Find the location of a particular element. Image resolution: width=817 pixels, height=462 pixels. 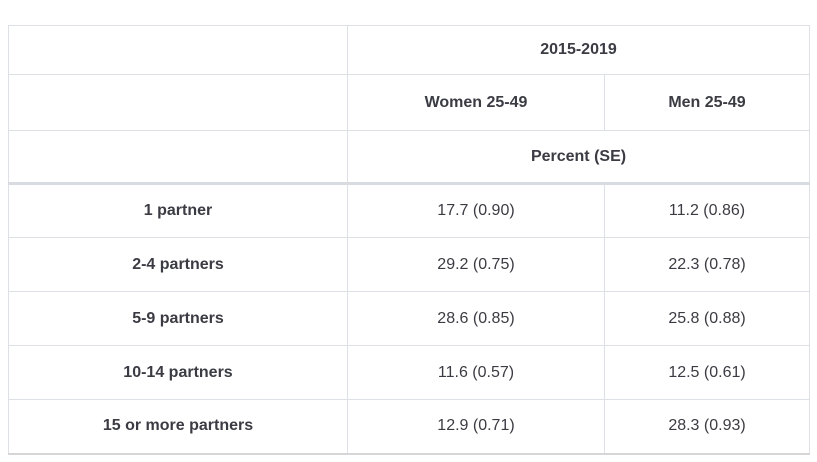

table-row: 1 partner 17.7 (0.90) 11.2 (0.86) is located at coordinates (409, 210).